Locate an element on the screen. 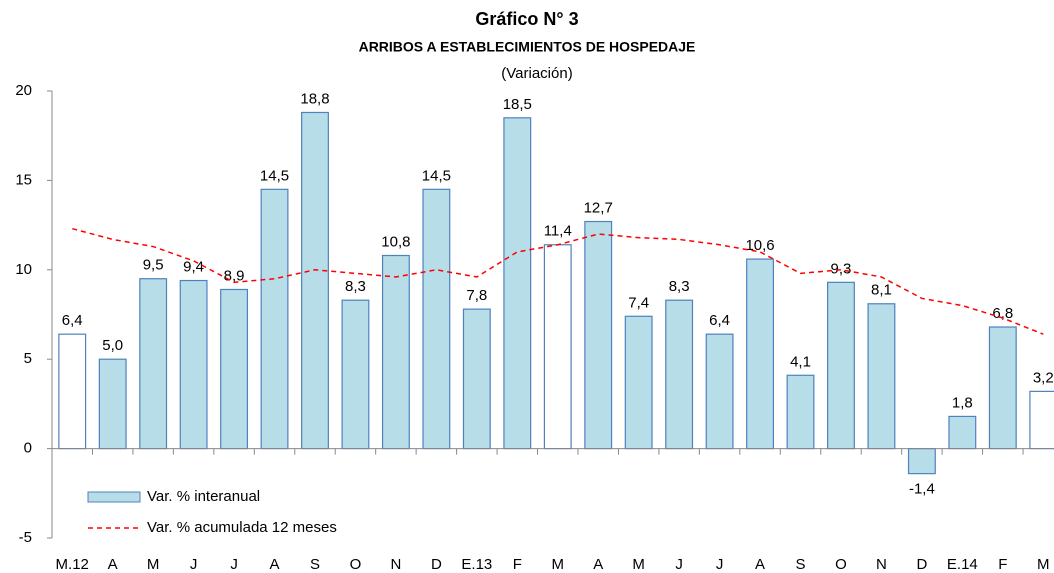  x-tick-label: E.13 is located at coordinates (476, 564).